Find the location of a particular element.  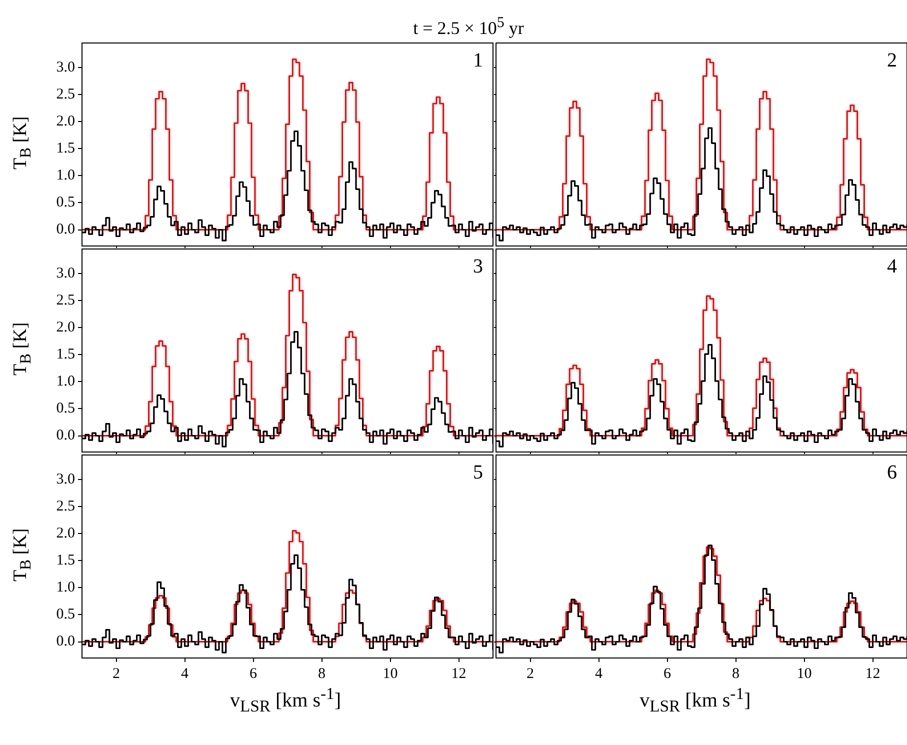

annotation: 1 is located at coordinates (478, 60).